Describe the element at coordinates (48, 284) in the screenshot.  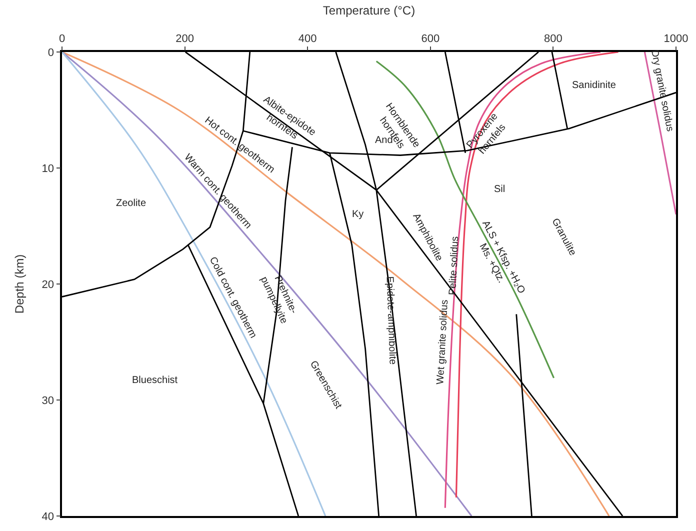
I see `y-tick-label: 20` at that location.